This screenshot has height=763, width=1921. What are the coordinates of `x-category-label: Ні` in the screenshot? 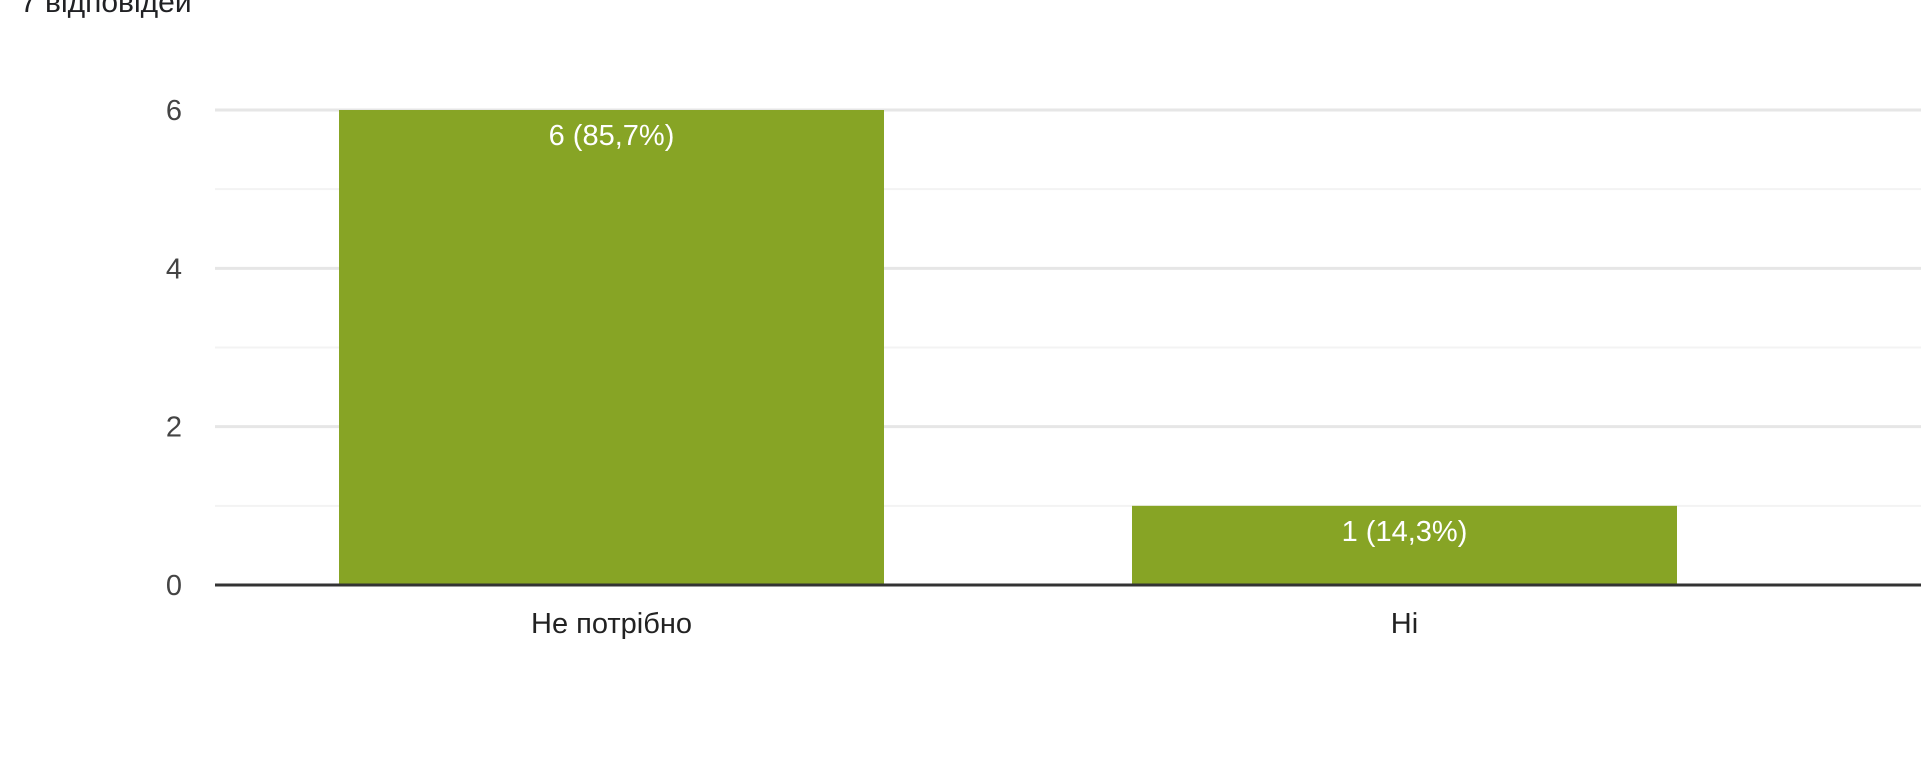 It's located at (1404, 624).